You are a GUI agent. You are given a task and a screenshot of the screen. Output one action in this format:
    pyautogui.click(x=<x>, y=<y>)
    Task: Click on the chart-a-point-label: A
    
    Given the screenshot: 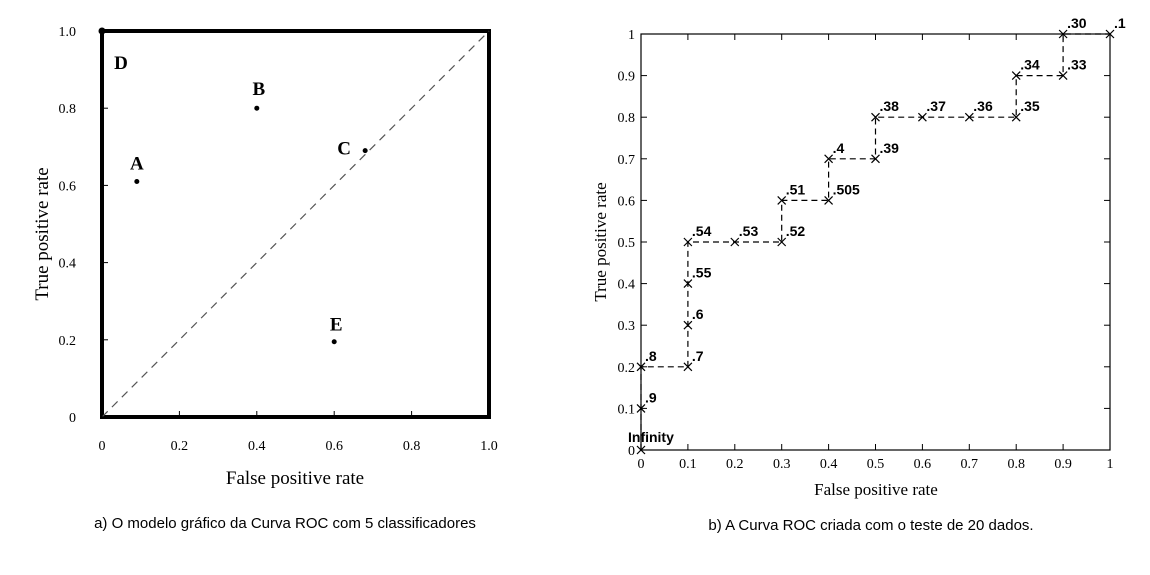 What is the action you would take?
    pyautogui.click(x=137, y=164)
    